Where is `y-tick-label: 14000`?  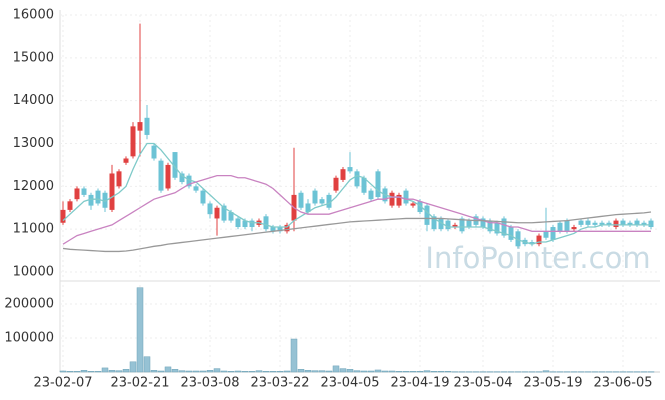 y-tick-label: 14000 is located at coordinates (33, 100).